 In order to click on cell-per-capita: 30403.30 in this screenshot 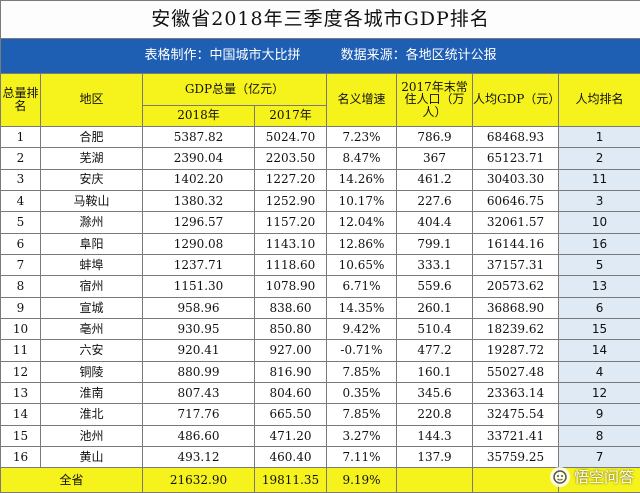, I will do `click(515, 179)`.